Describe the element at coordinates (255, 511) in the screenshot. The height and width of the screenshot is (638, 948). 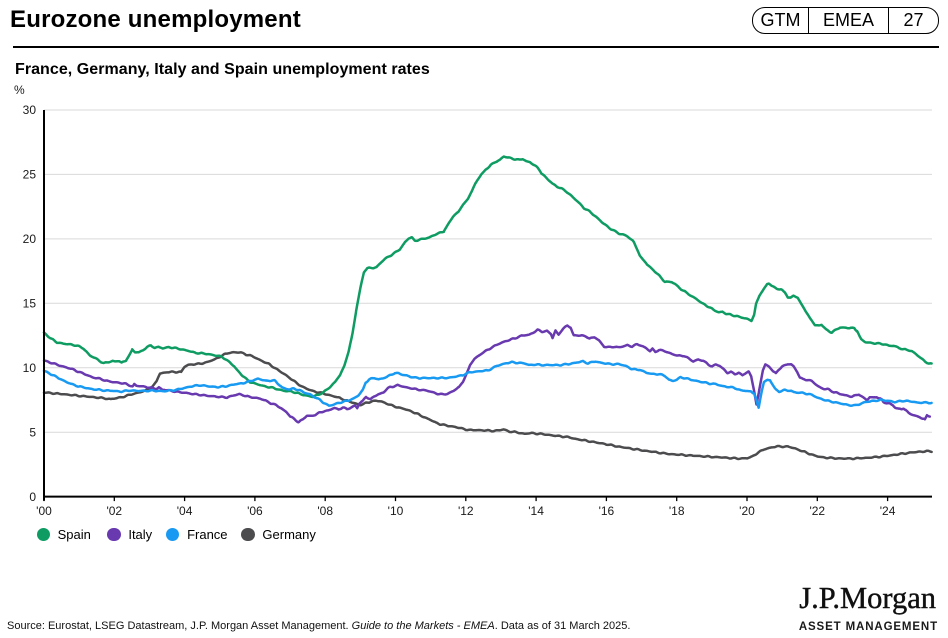
I see `svg-text: '06` at that location.